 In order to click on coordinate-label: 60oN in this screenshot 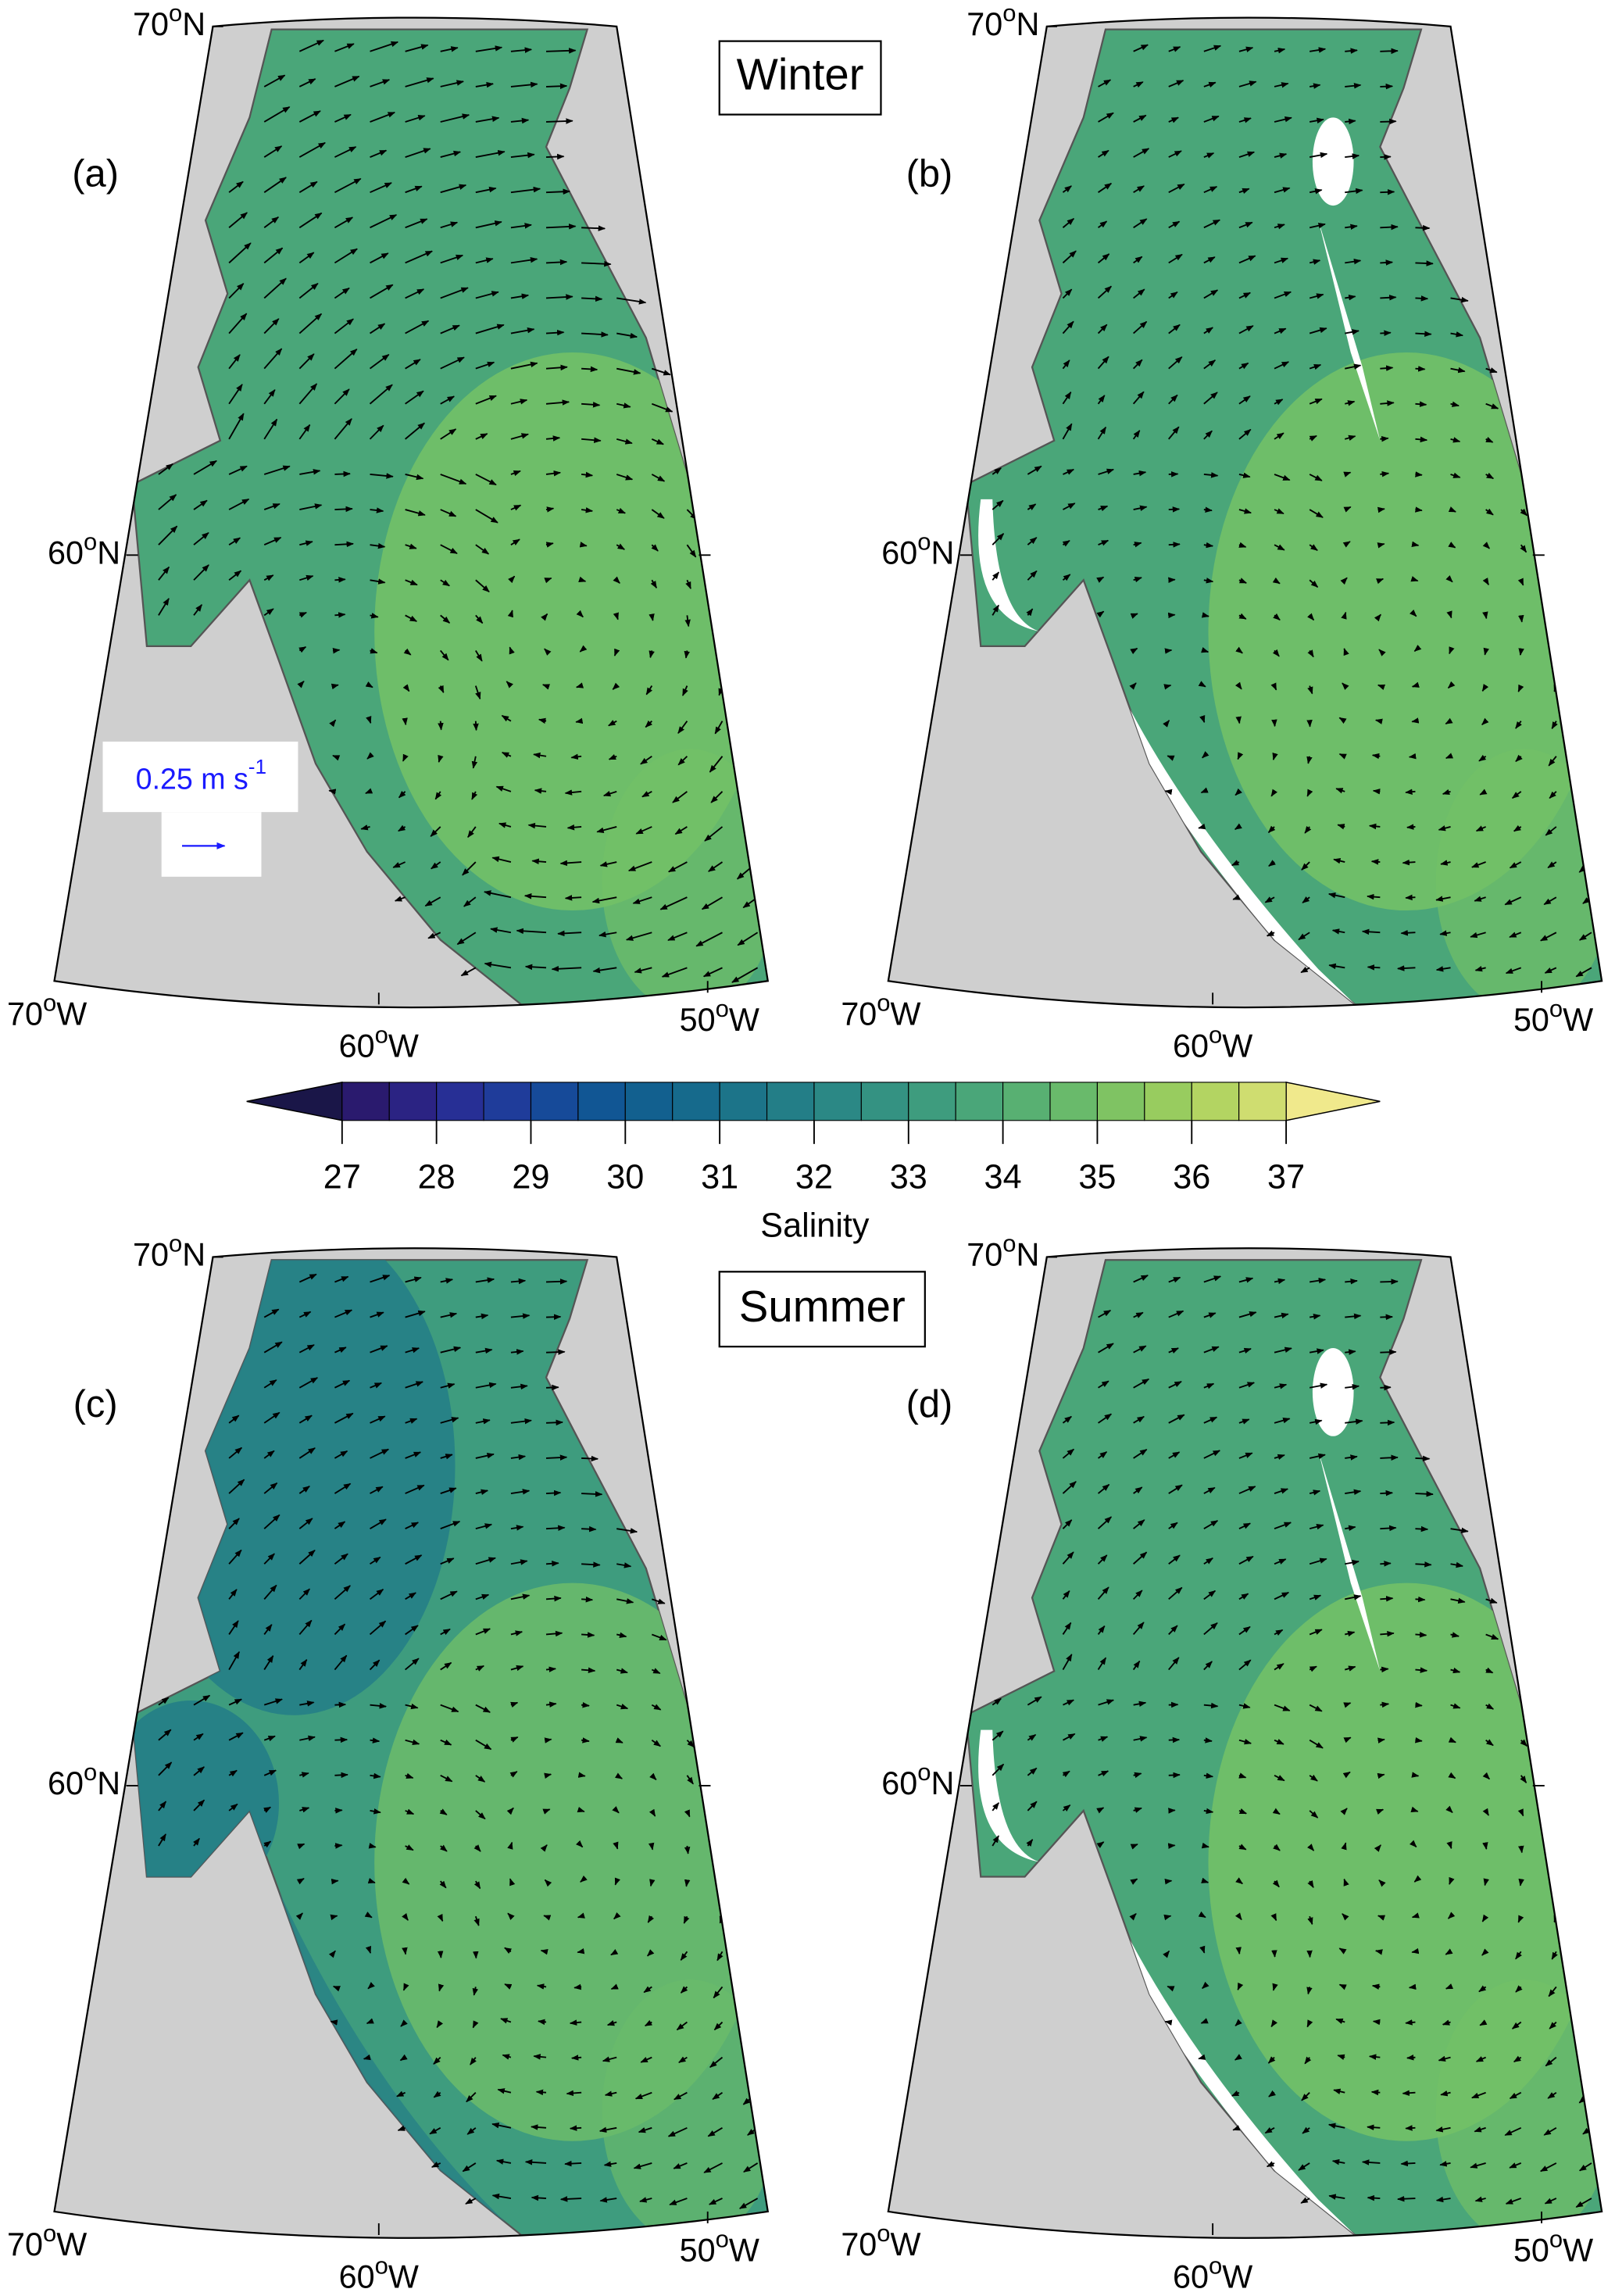, I will do `click(917, 1780)`.